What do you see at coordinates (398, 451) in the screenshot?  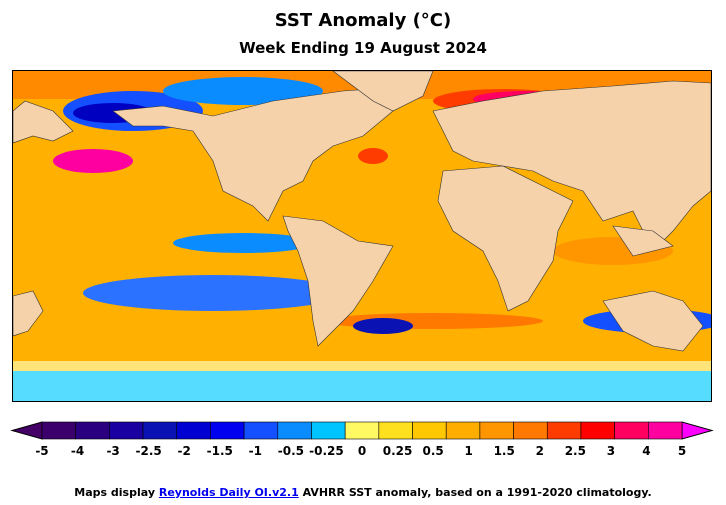 I see `colorbar-tick-label: 0.25` at bounding box center [398, 451].